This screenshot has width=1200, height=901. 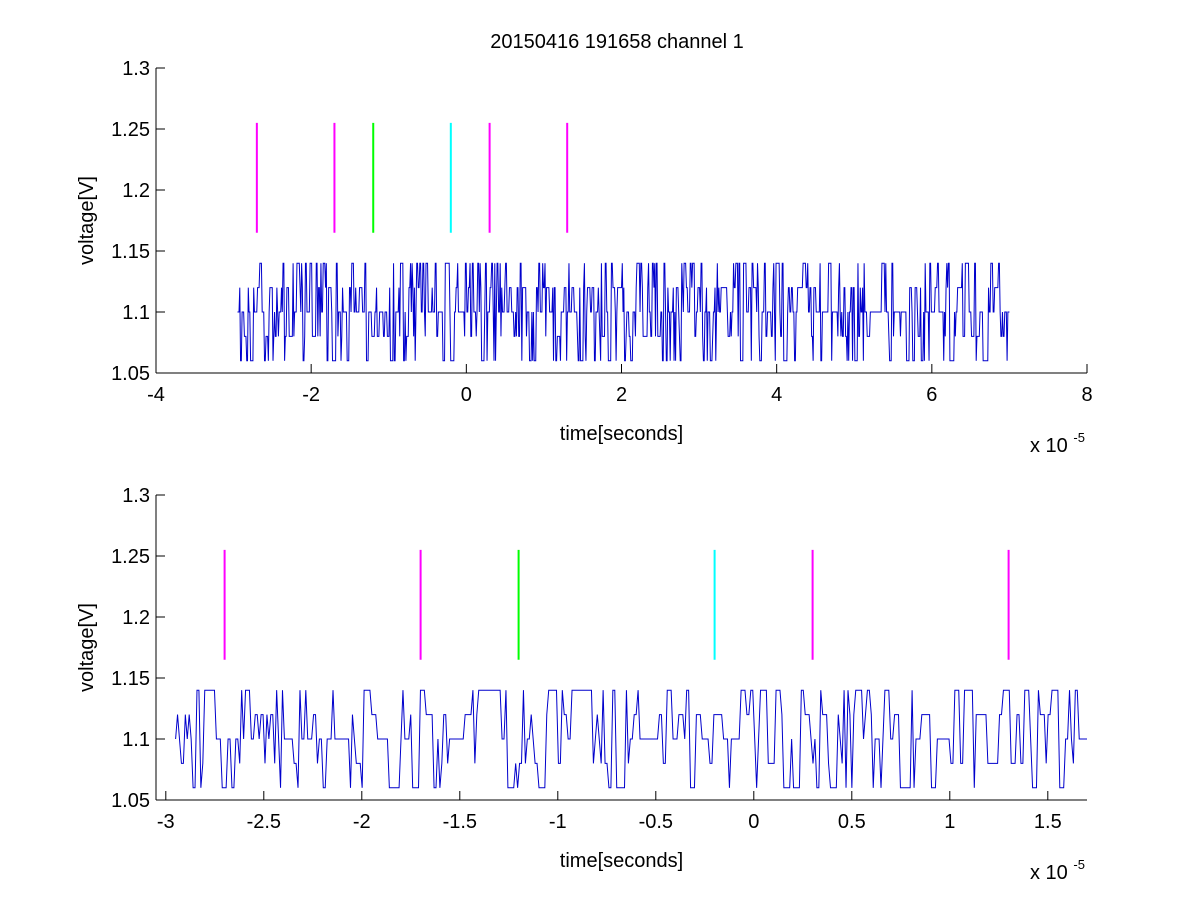 I want to click on bottom-x-tick-label: -2.5, so click(x=264, y=822).